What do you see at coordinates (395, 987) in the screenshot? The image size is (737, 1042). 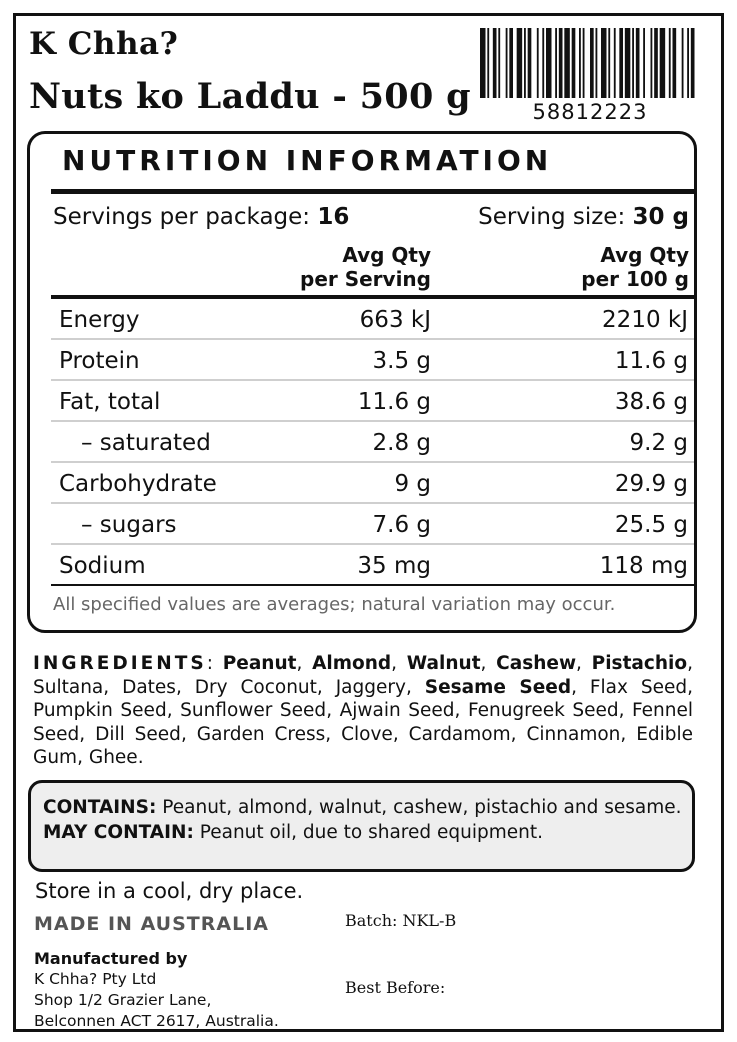 I see `best-before: Best Before:` at bounding box center [395, 987].